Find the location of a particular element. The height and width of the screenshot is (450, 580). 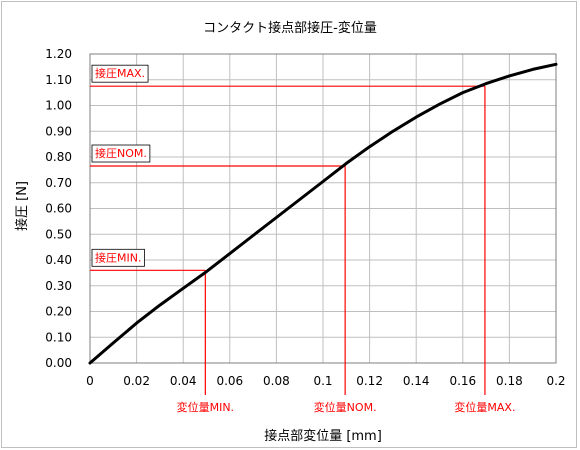

x-tick-label: 0.1 is located at coordinates (322, 381).